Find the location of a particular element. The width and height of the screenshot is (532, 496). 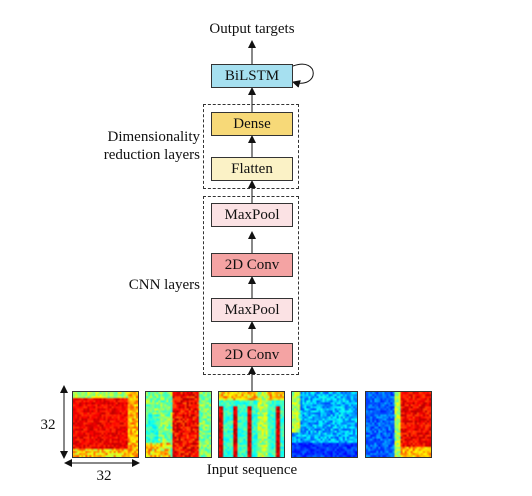

conv-top-label: 2D Conv is located at coordinates (252, 264).